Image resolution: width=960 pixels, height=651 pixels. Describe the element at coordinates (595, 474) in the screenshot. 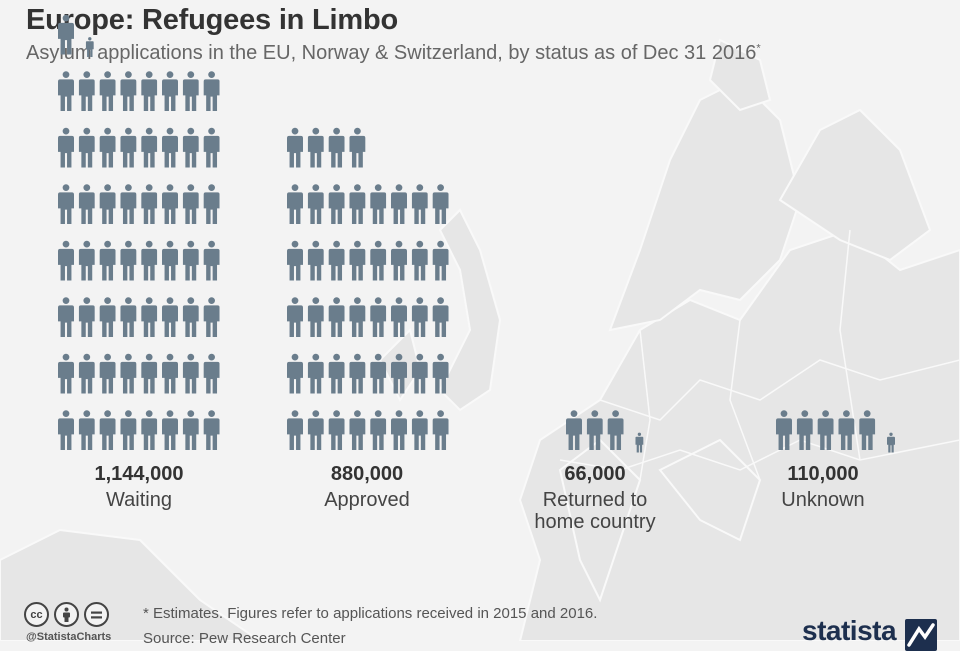

I see `value-returned: 66,000` at that location.